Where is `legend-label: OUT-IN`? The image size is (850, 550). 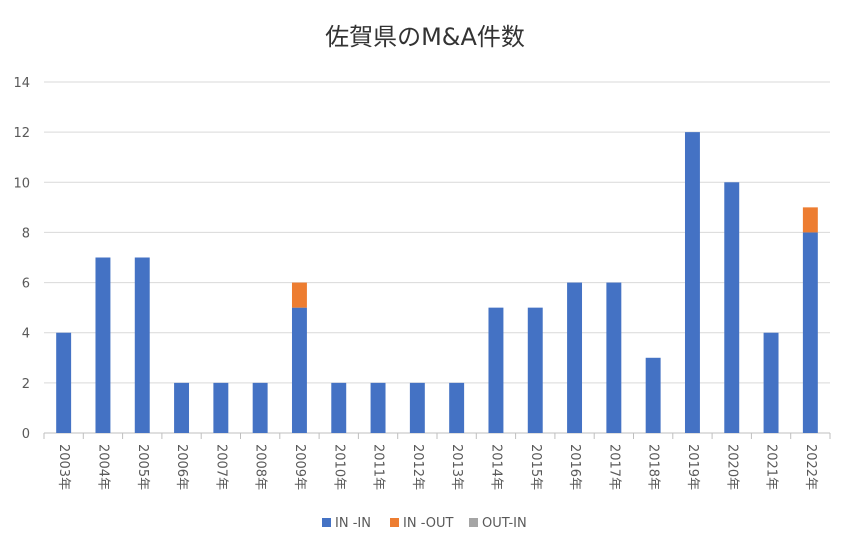
legend-label: OUT-IN is located at coordinates (504, 523).